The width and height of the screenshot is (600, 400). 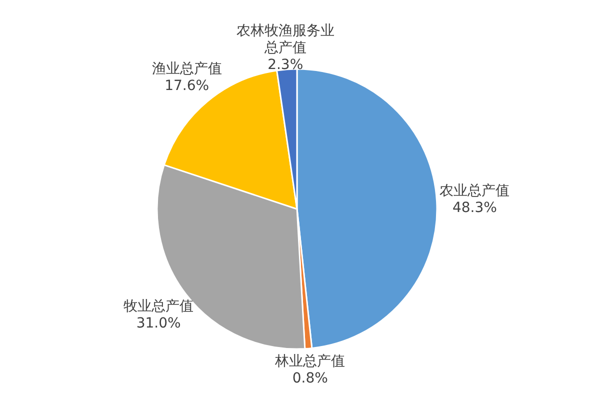 What do you see at coordinates (158, 323) in the screenshot?
I see `data-label: 31.0%` at bounding box center [158, 323].